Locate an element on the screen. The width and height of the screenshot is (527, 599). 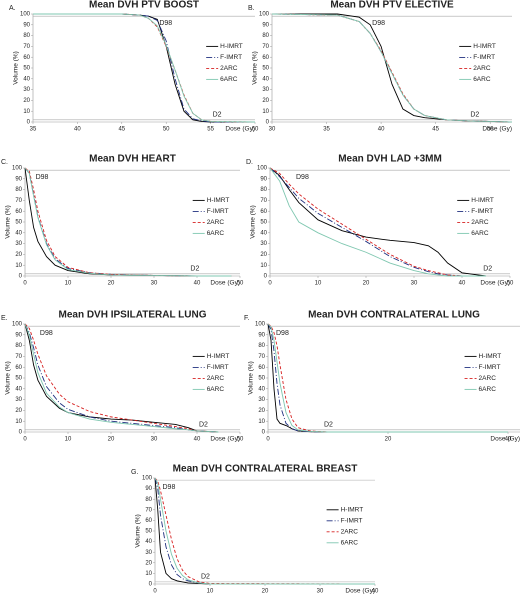
x-tick-label: 55 is located at coordinates (210, 130).